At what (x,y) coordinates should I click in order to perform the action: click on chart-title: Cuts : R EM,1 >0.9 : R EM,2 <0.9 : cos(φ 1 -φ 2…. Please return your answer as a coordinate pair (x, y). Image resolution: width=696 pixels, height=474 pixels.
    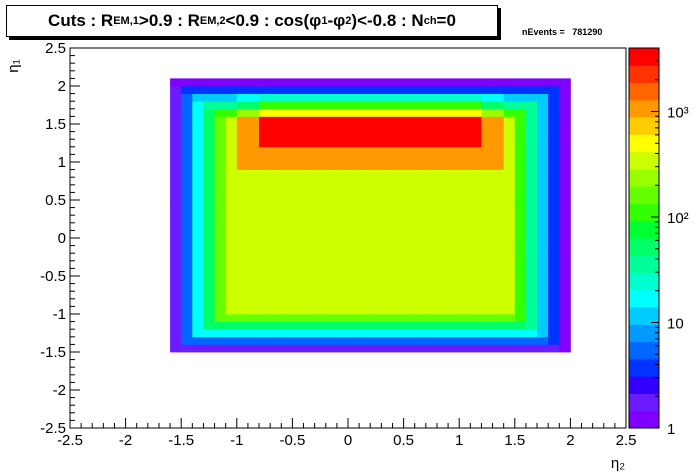
    Looking at the image, I should click on (252, 21).